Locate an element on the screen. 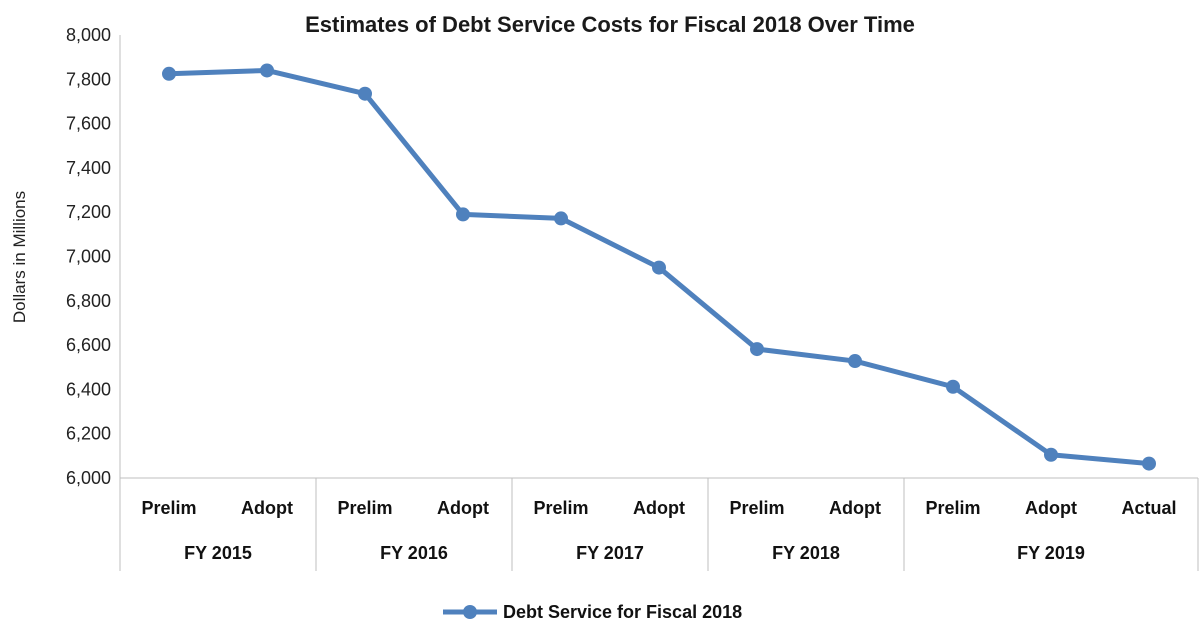 This screenshot has height=625, width=1200. x-group-label: FY 2018 is located at coordinates (806, 553).